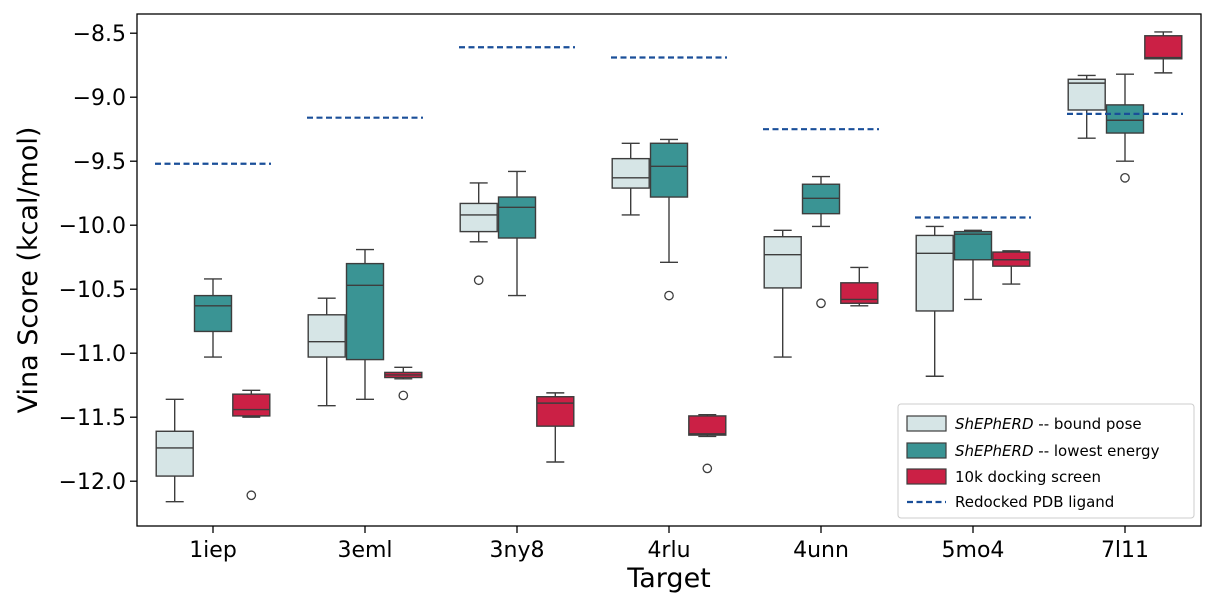 This screenshot has height=609, width=1218. I want to click on x-tick-label: 4rlu, so click(668, 550).